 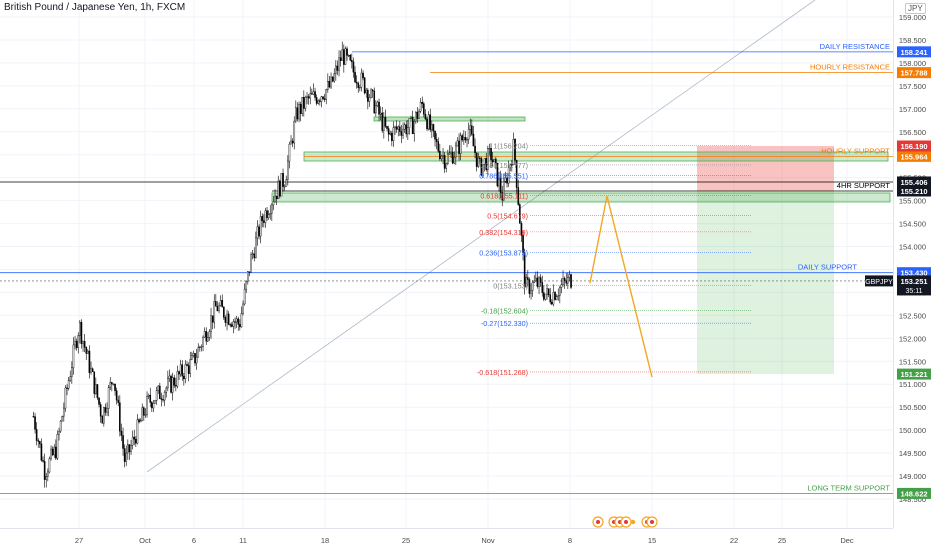 I want to click on support-zone-4hr, so click(x=581, y=197).